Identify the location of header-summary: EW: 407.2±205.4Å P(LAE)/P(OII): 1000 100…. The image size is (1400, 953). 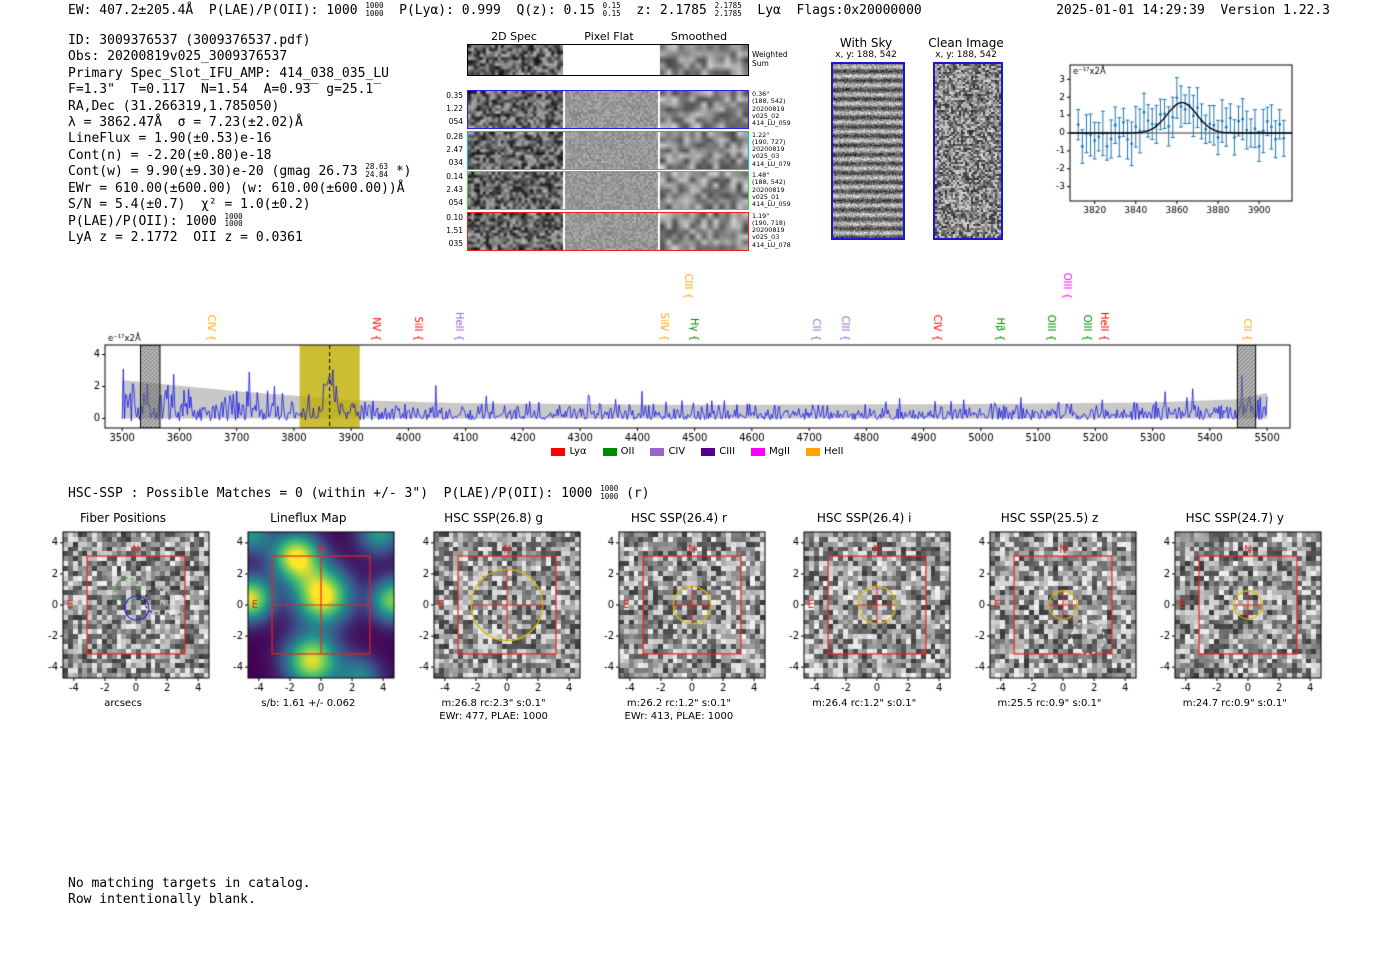
(495, 10).